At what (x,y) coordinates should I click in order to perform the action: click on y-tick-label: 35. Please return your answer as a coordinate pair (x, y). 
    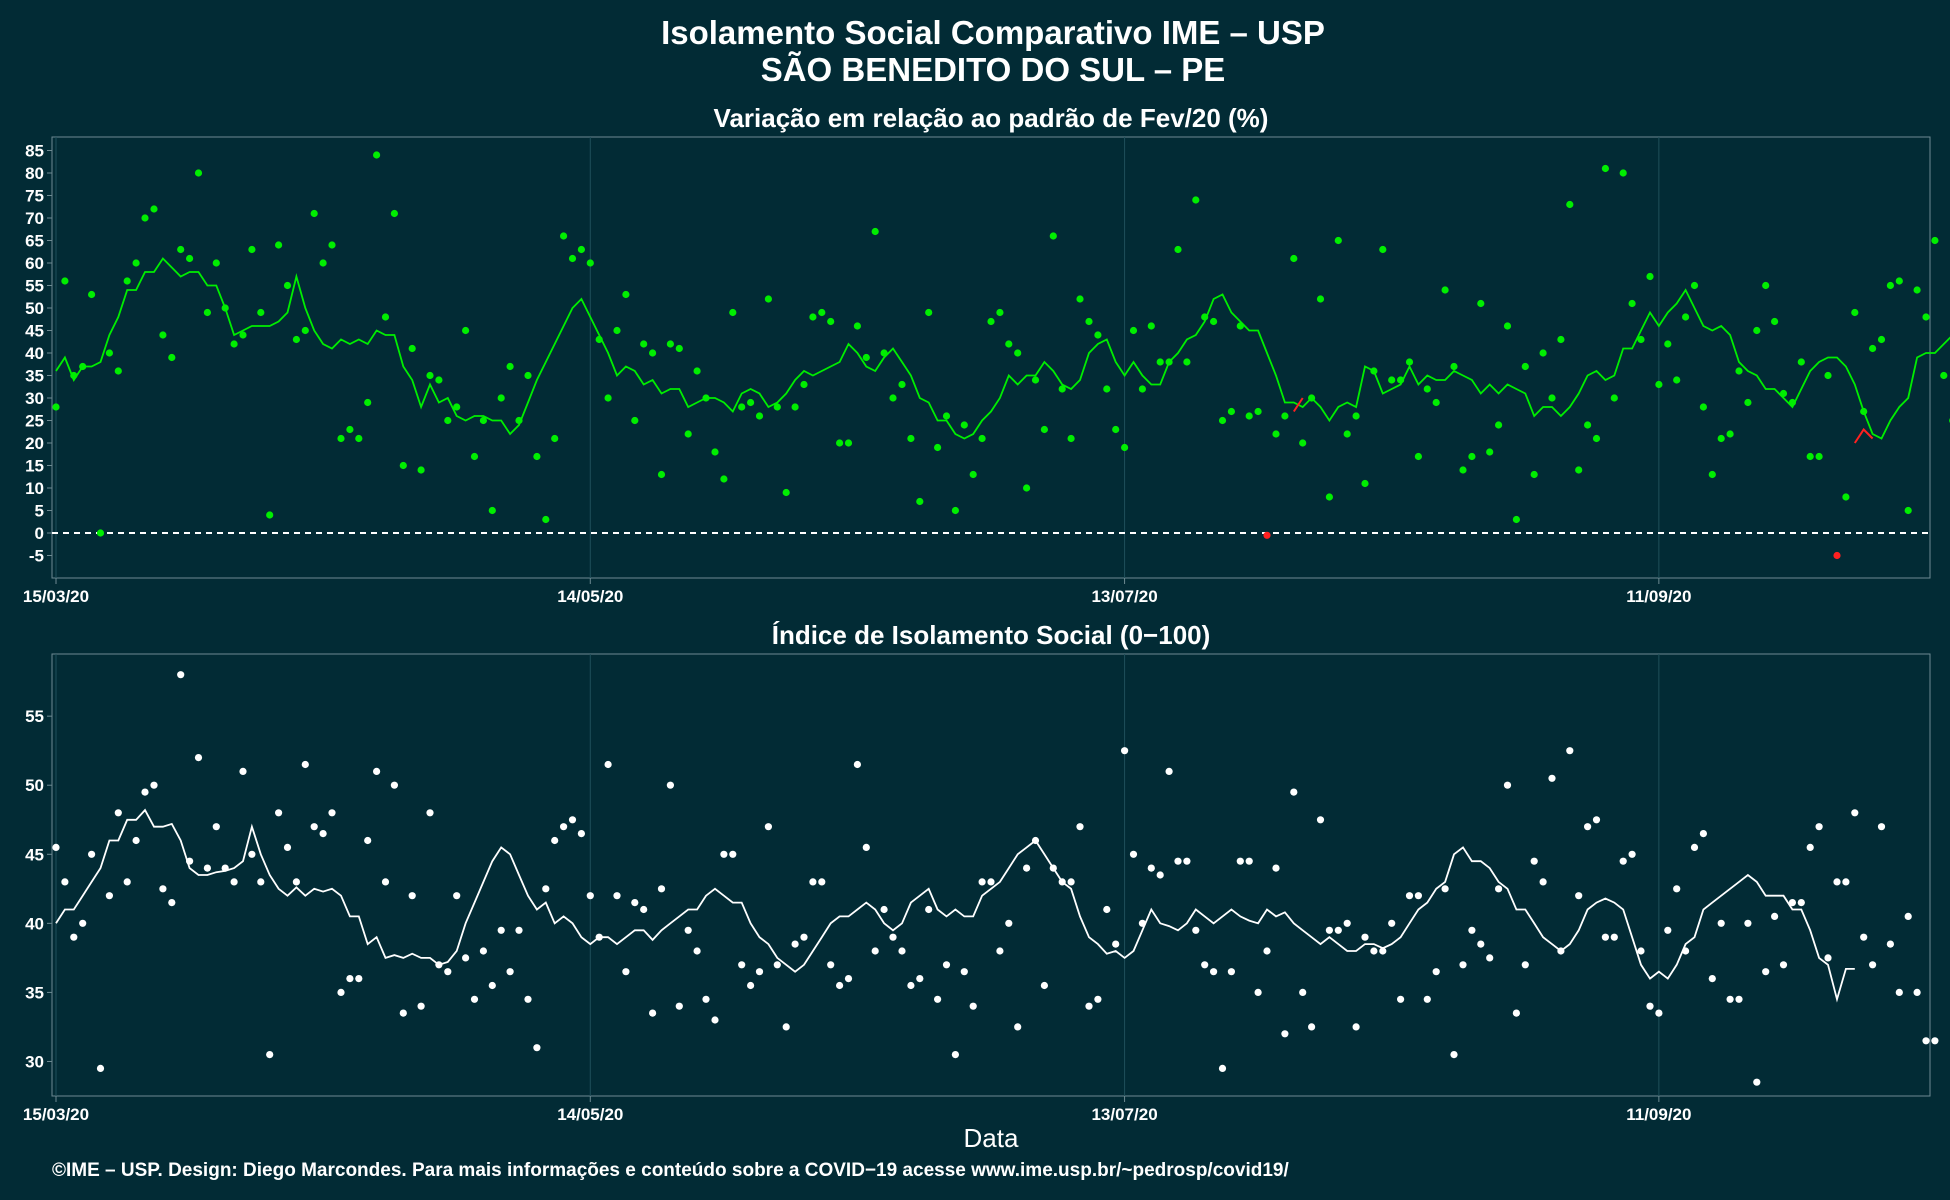
    Looking at the image, I should click on (34, 376).